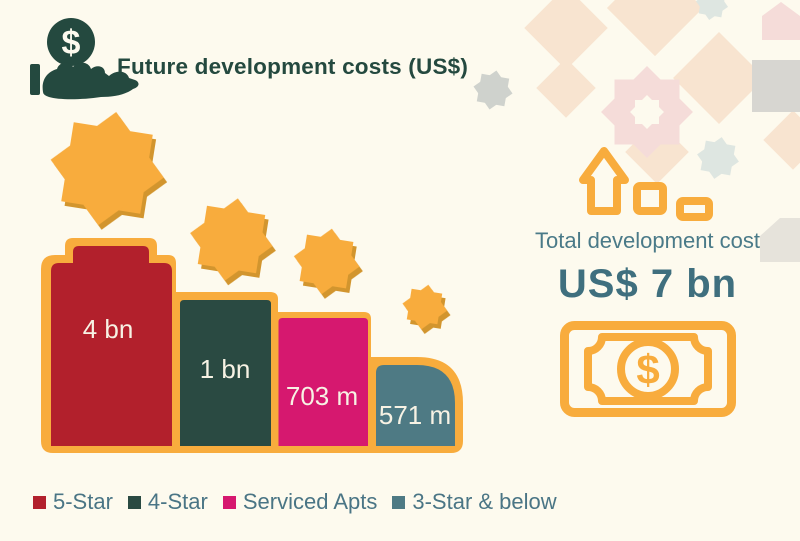 This screenshot has height=541, width=800. I want to click on pattern-pink-pentagon, so click(781, 21).